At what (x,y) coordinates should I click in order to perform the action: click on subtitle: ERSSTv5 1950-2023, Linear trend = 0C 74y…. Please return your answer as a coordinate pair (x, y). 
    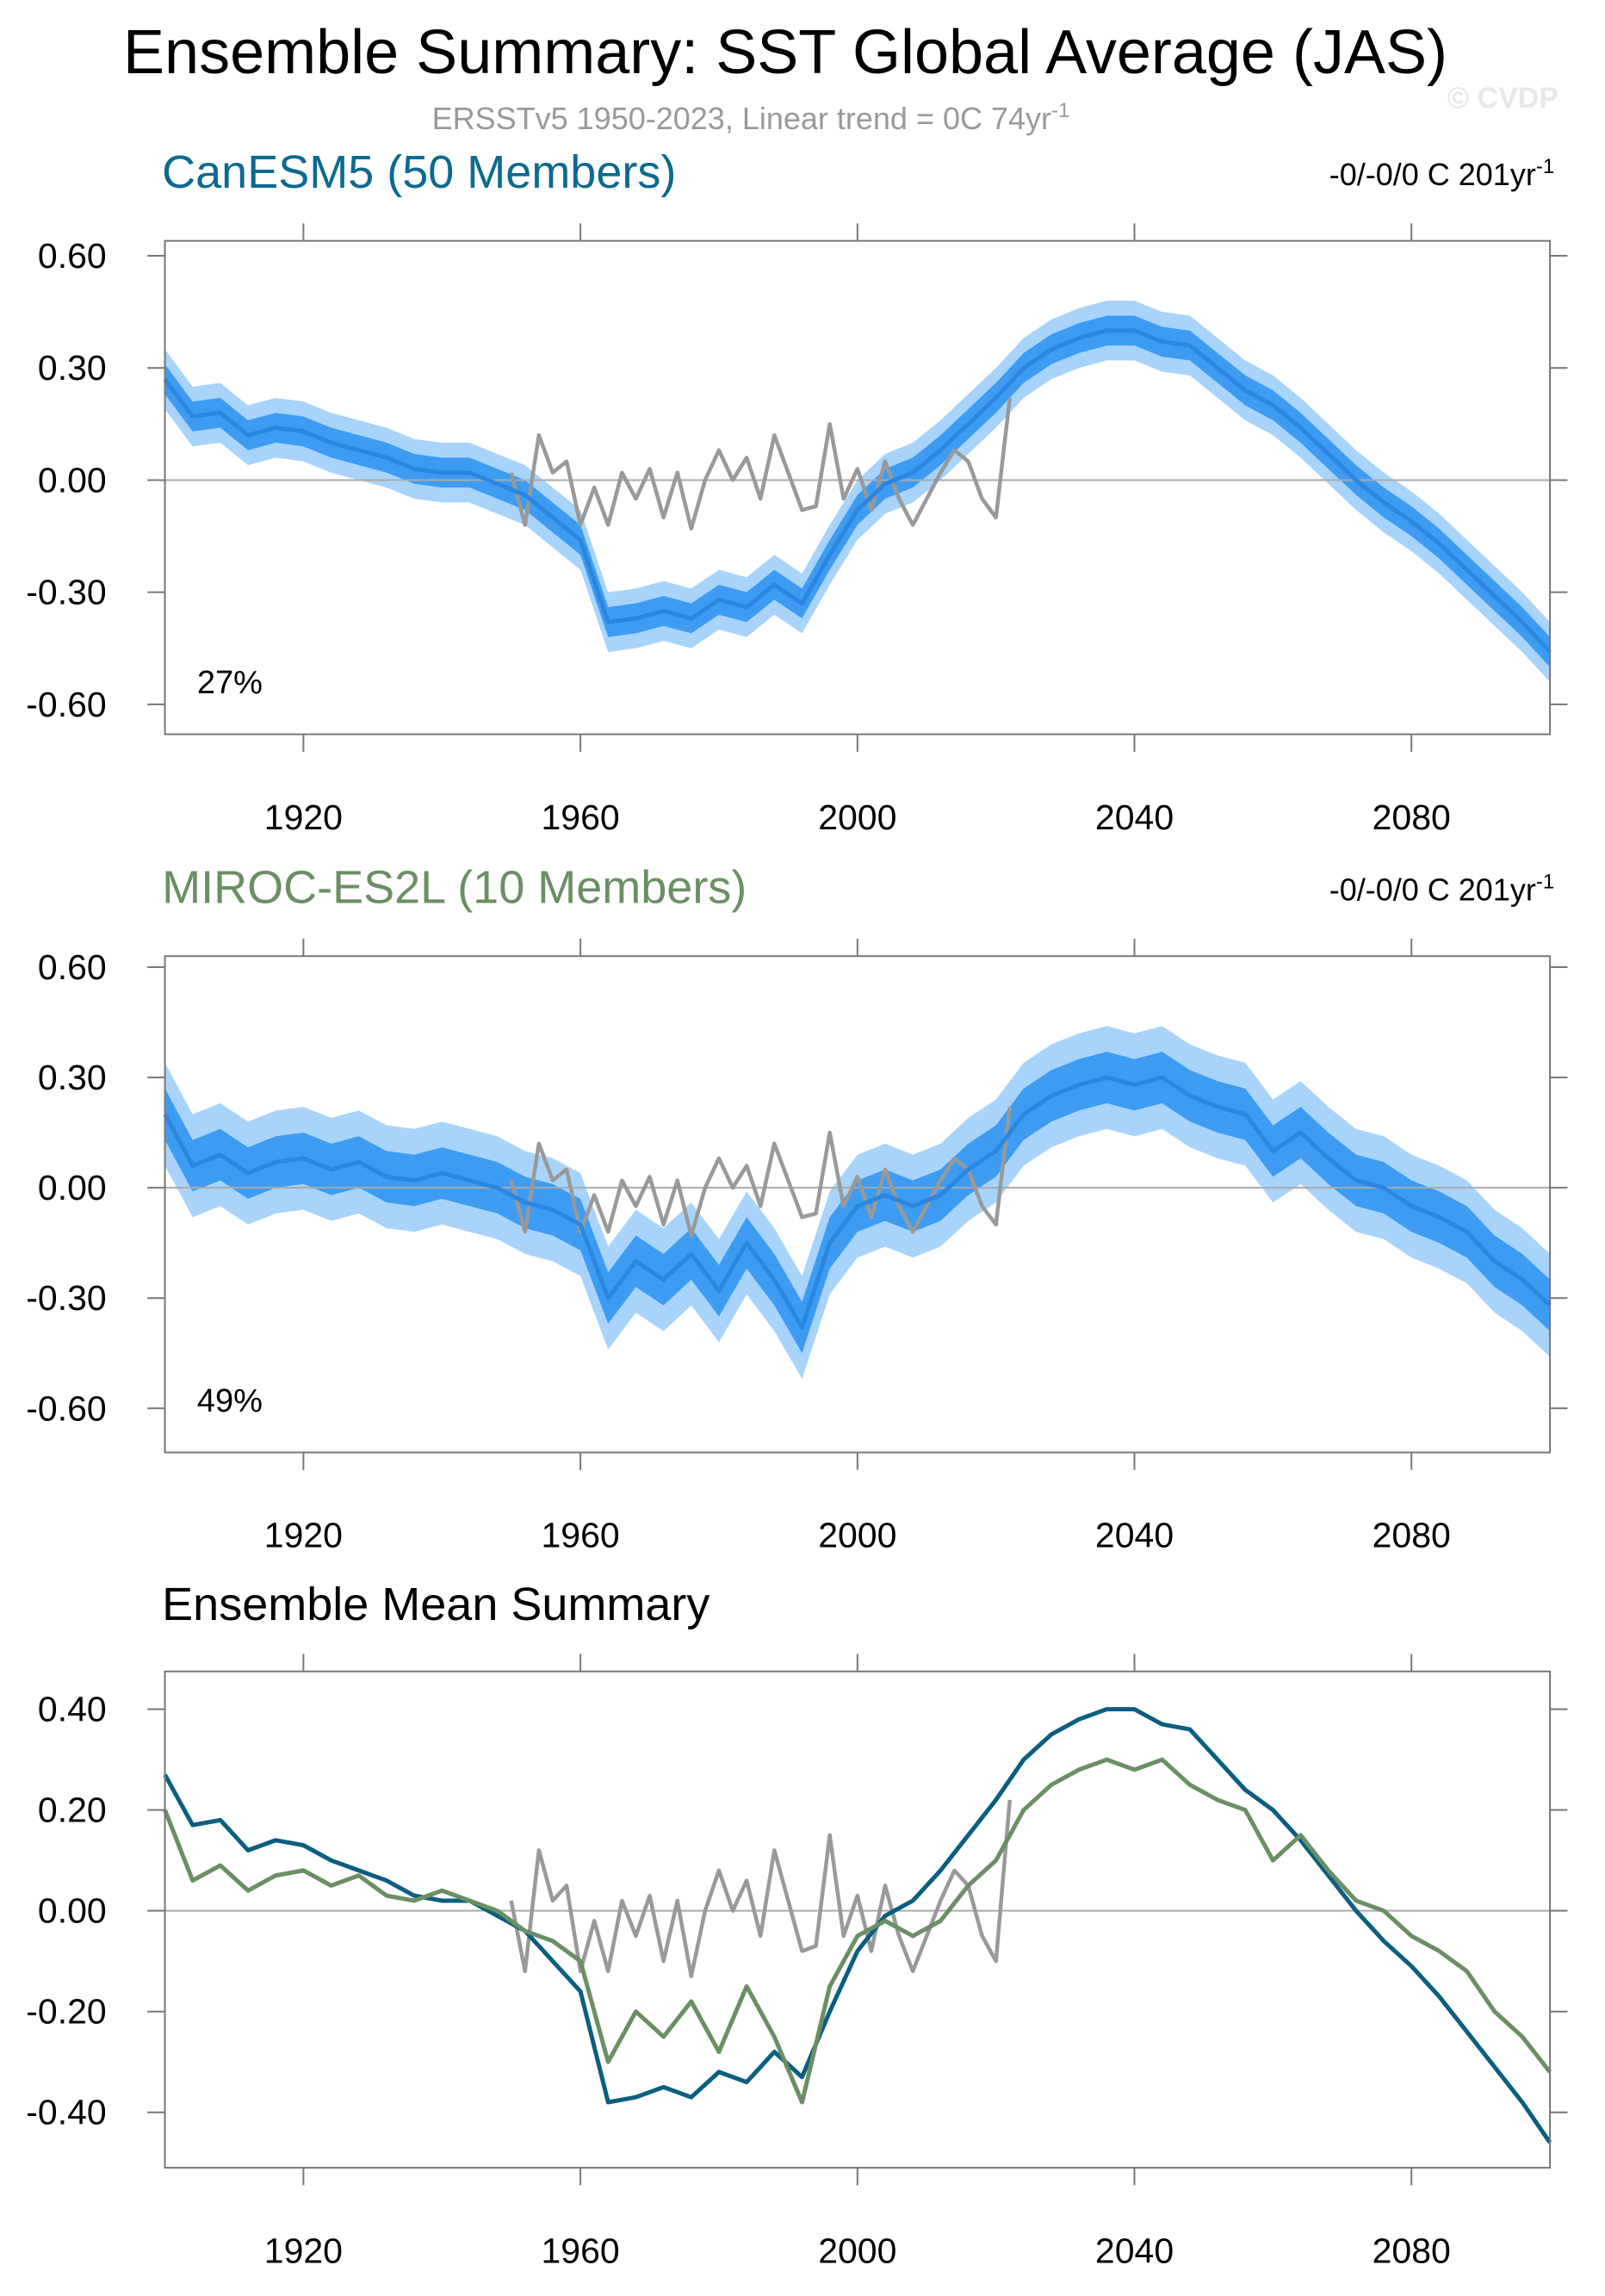
    Looking at the image, I should click on (751, 117).